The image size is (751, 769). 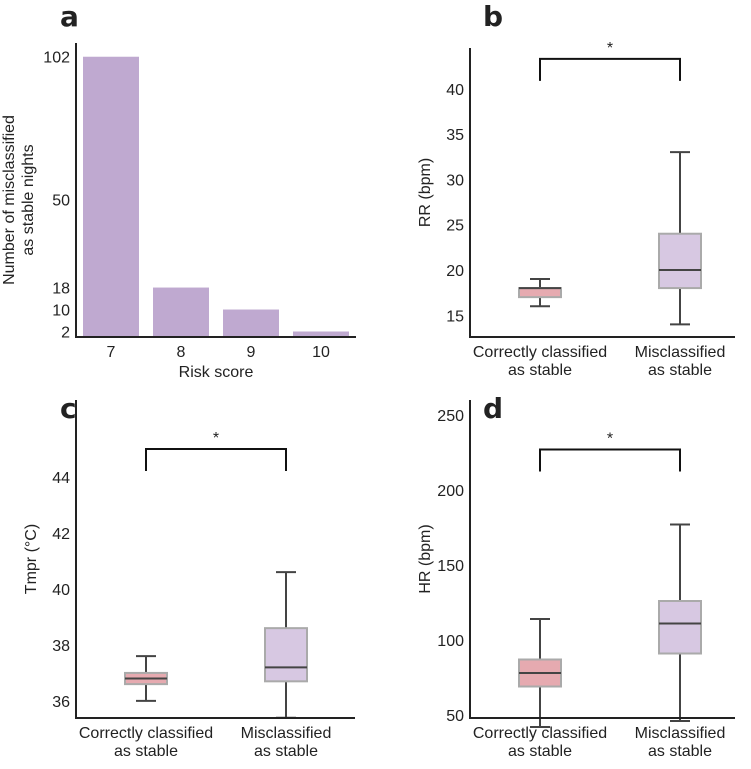 I want to click on y-axis-label: HR (bpm), so click(x=425, y=558).